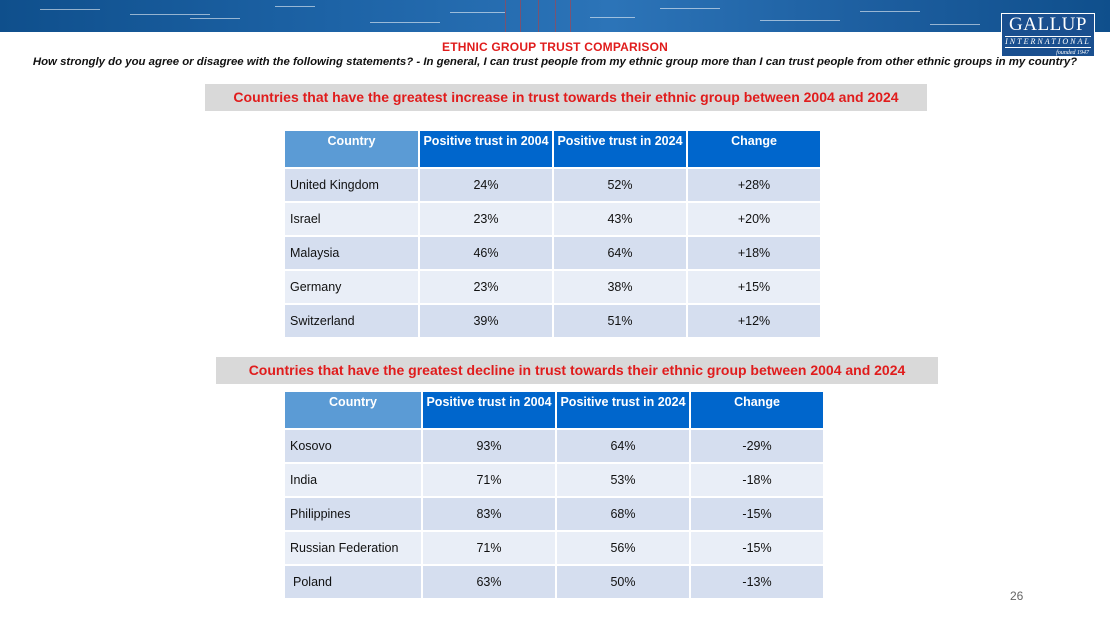  I want to click on logo-tagline: INTERNATIONAL, so click(1048, 42).